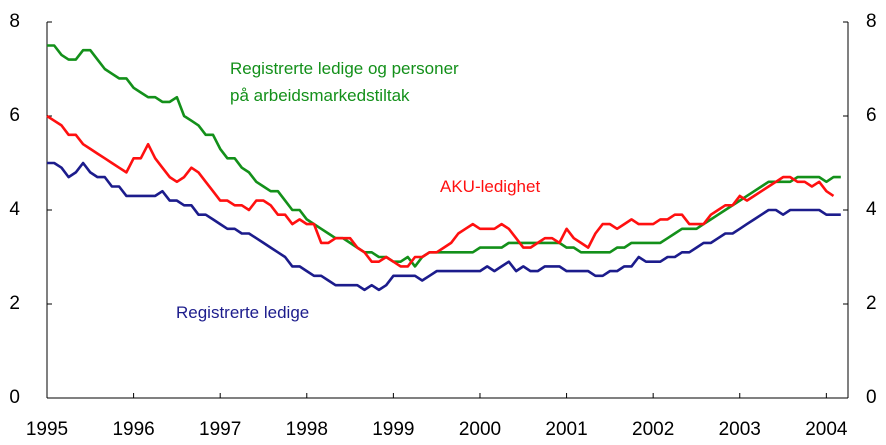  I want to click on x-tick-label: 1996, so click(133, 429).